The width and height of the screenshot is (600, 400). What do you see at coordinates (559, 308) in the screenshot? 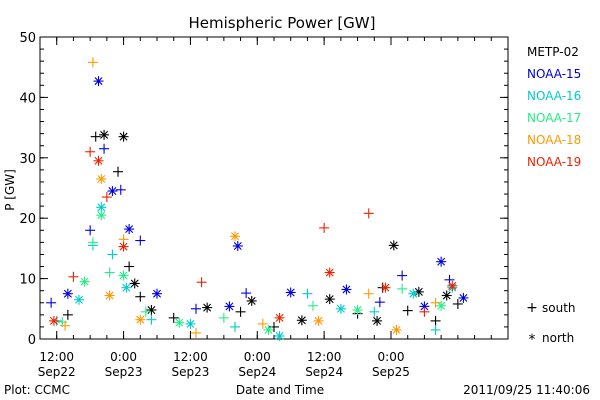
I see `marker-legend-south-label: south` at bounding box center [559, 308].